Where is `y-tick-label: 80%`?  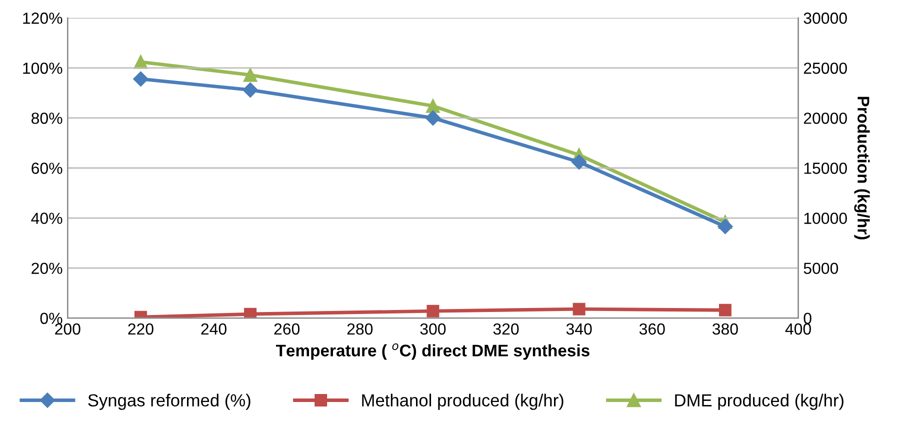 y-tick-label: 80% is located at coordinates (47, 118).